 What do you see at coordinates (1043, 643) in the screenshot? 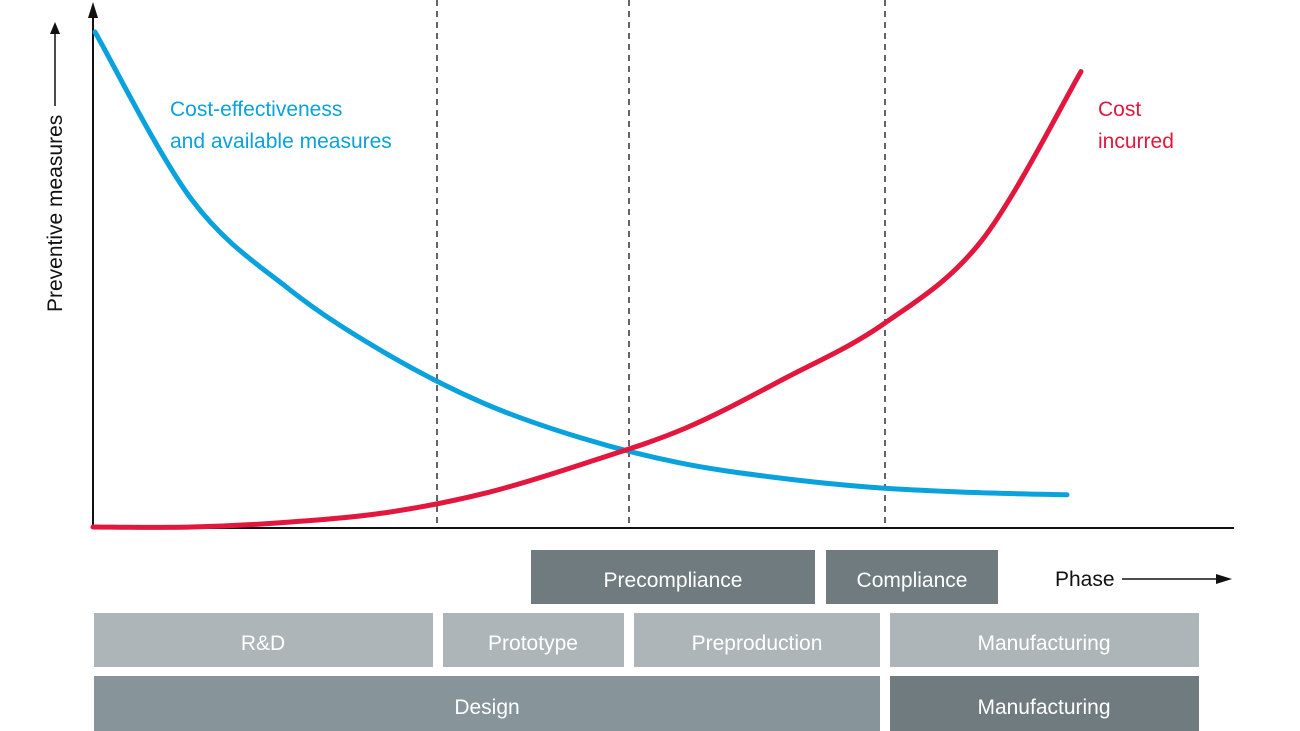
I see `bar-manufacturing-label: Manufacturing` at bounding box center [1043, 643].